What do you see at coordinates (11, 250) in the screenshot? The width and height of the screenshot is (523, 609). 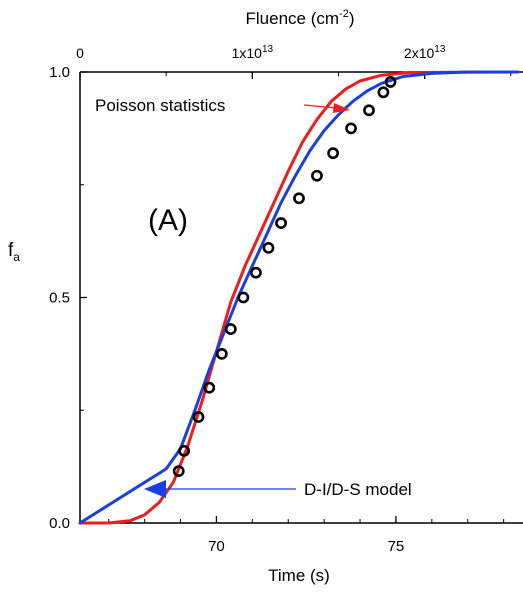 I see `y-axis-label-main: f` at bounding box center [11, 250].